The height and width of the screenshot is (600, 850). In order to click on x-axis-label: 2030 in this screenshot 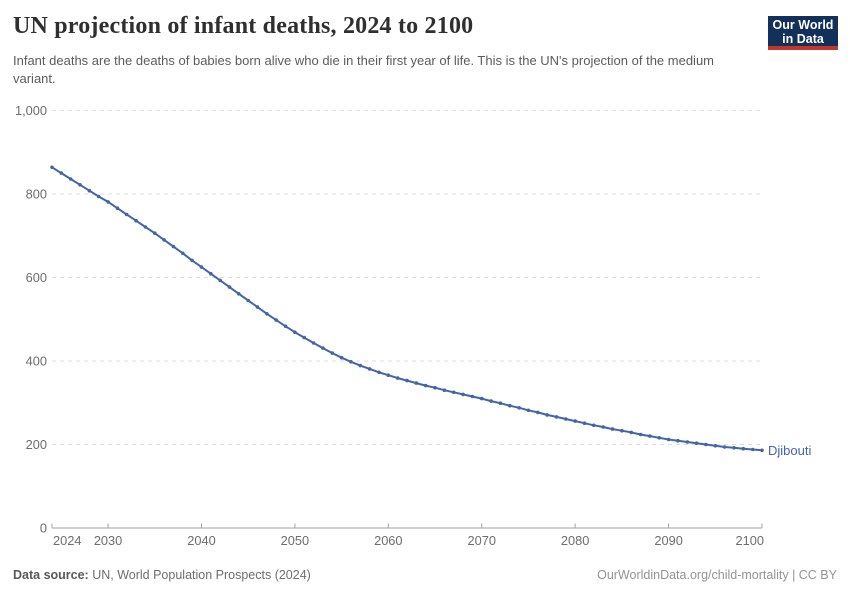, I will do `click(108, 540)`.